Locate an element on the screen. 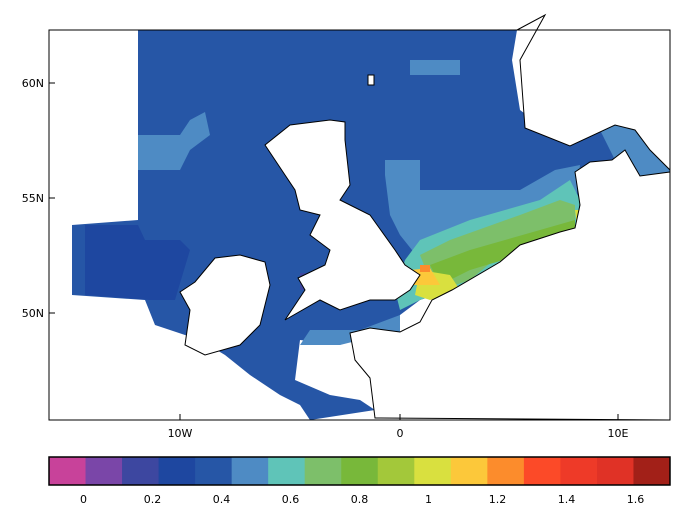  field-patch-0.85 is located at coordinates (502, 252).